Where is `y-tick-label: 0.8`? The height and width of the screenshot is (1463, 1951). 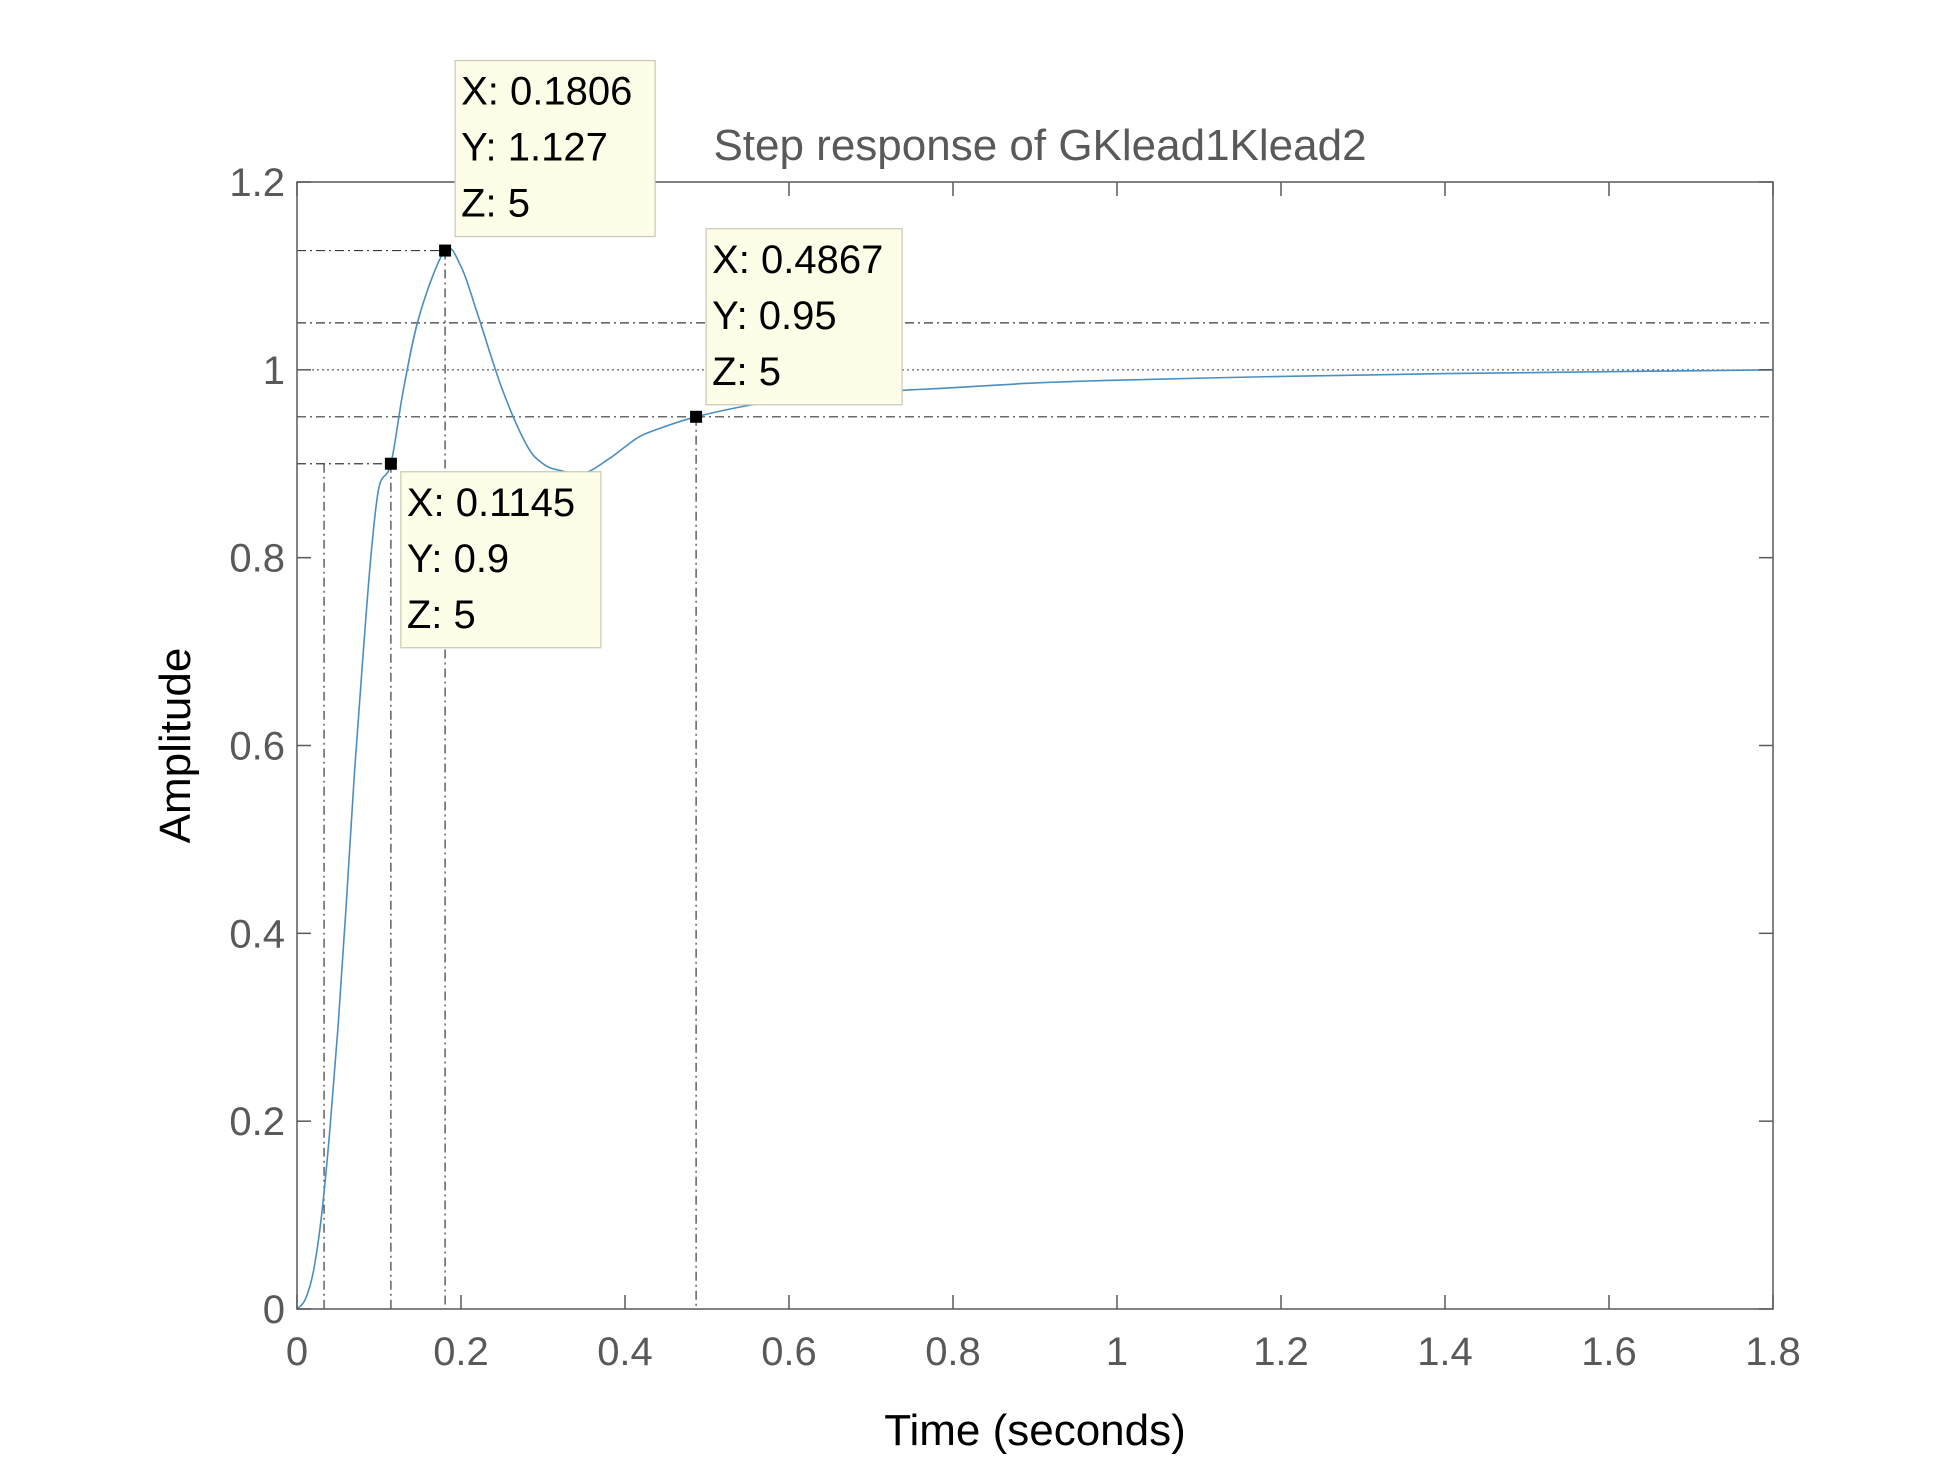
y-tick-label: 0.8 is located at coordinates (257, 559).